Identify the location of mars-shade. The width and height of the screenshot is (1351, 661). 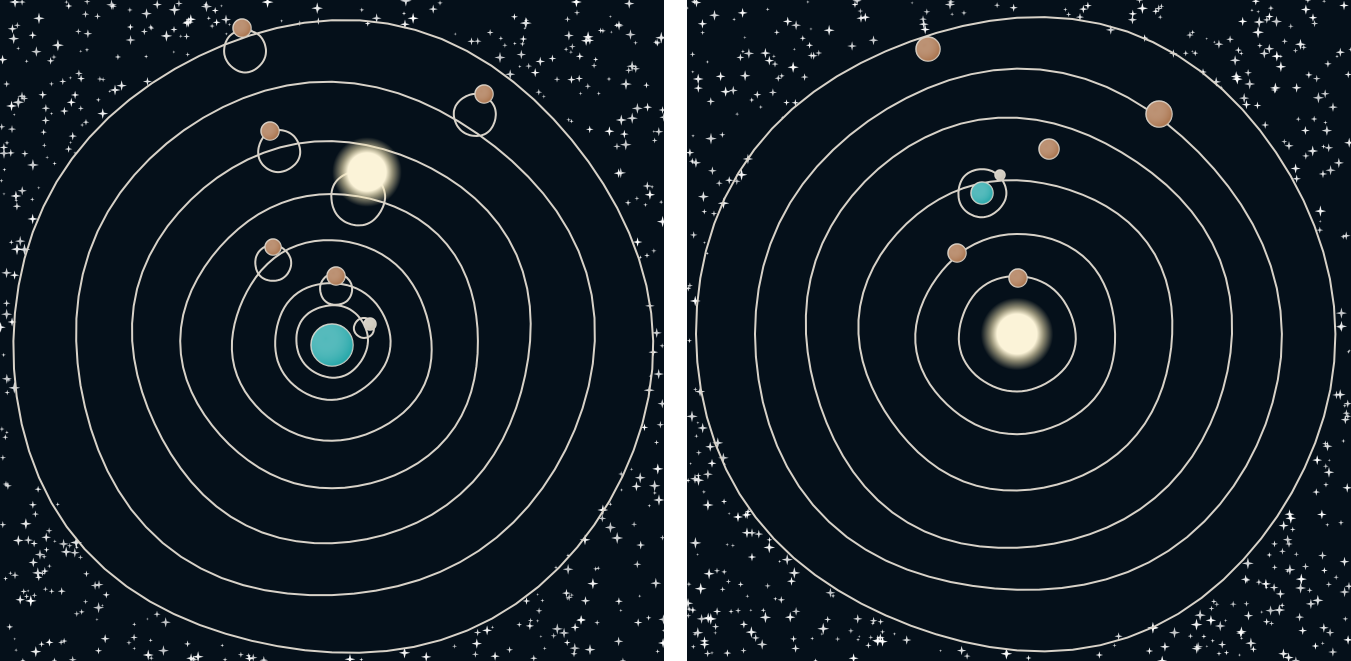
(1049, 149).